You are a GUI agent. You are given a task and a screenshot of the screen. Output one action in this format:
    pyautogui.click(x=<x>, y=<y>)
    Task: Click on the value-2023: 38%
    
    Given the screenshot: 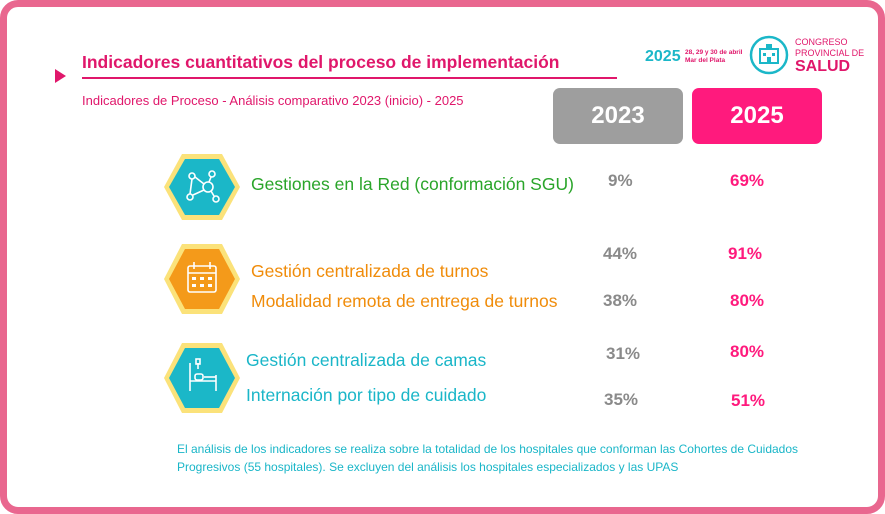 What is the action you would take?
    pyautogui.click(x=620, y=300)
    